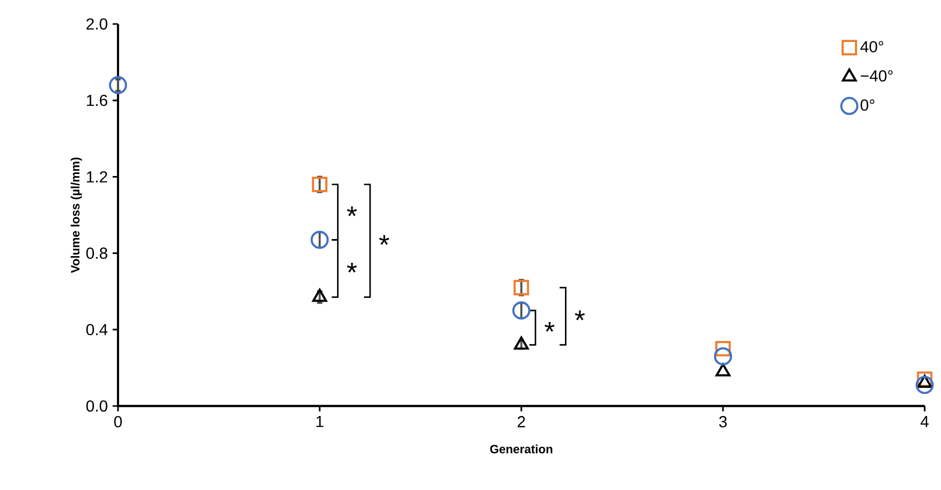  Describe the element at coordinates (320, 422) in the screenshot. I see `x-tick-label: 1` at that location.